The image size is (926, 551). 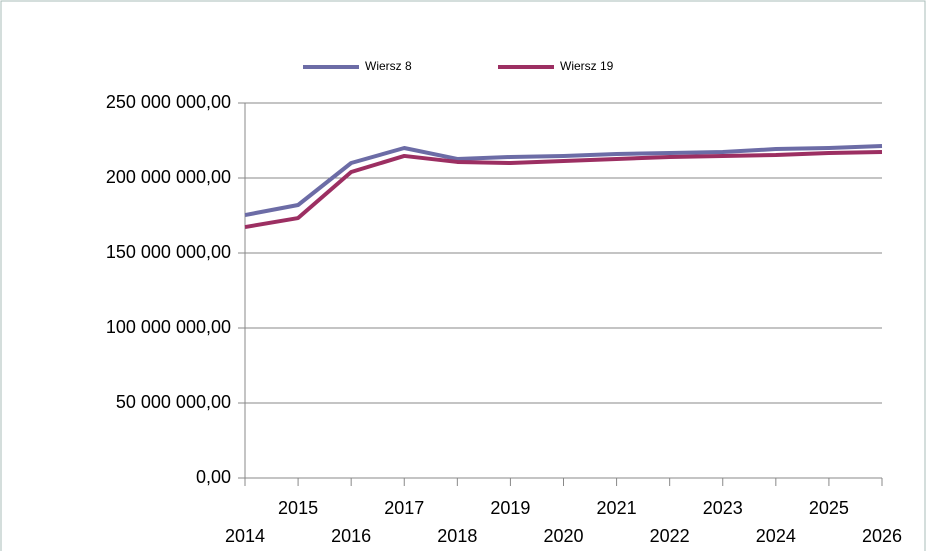 I want to click on x-tick-label: 2022, so click(x=670, y=536).